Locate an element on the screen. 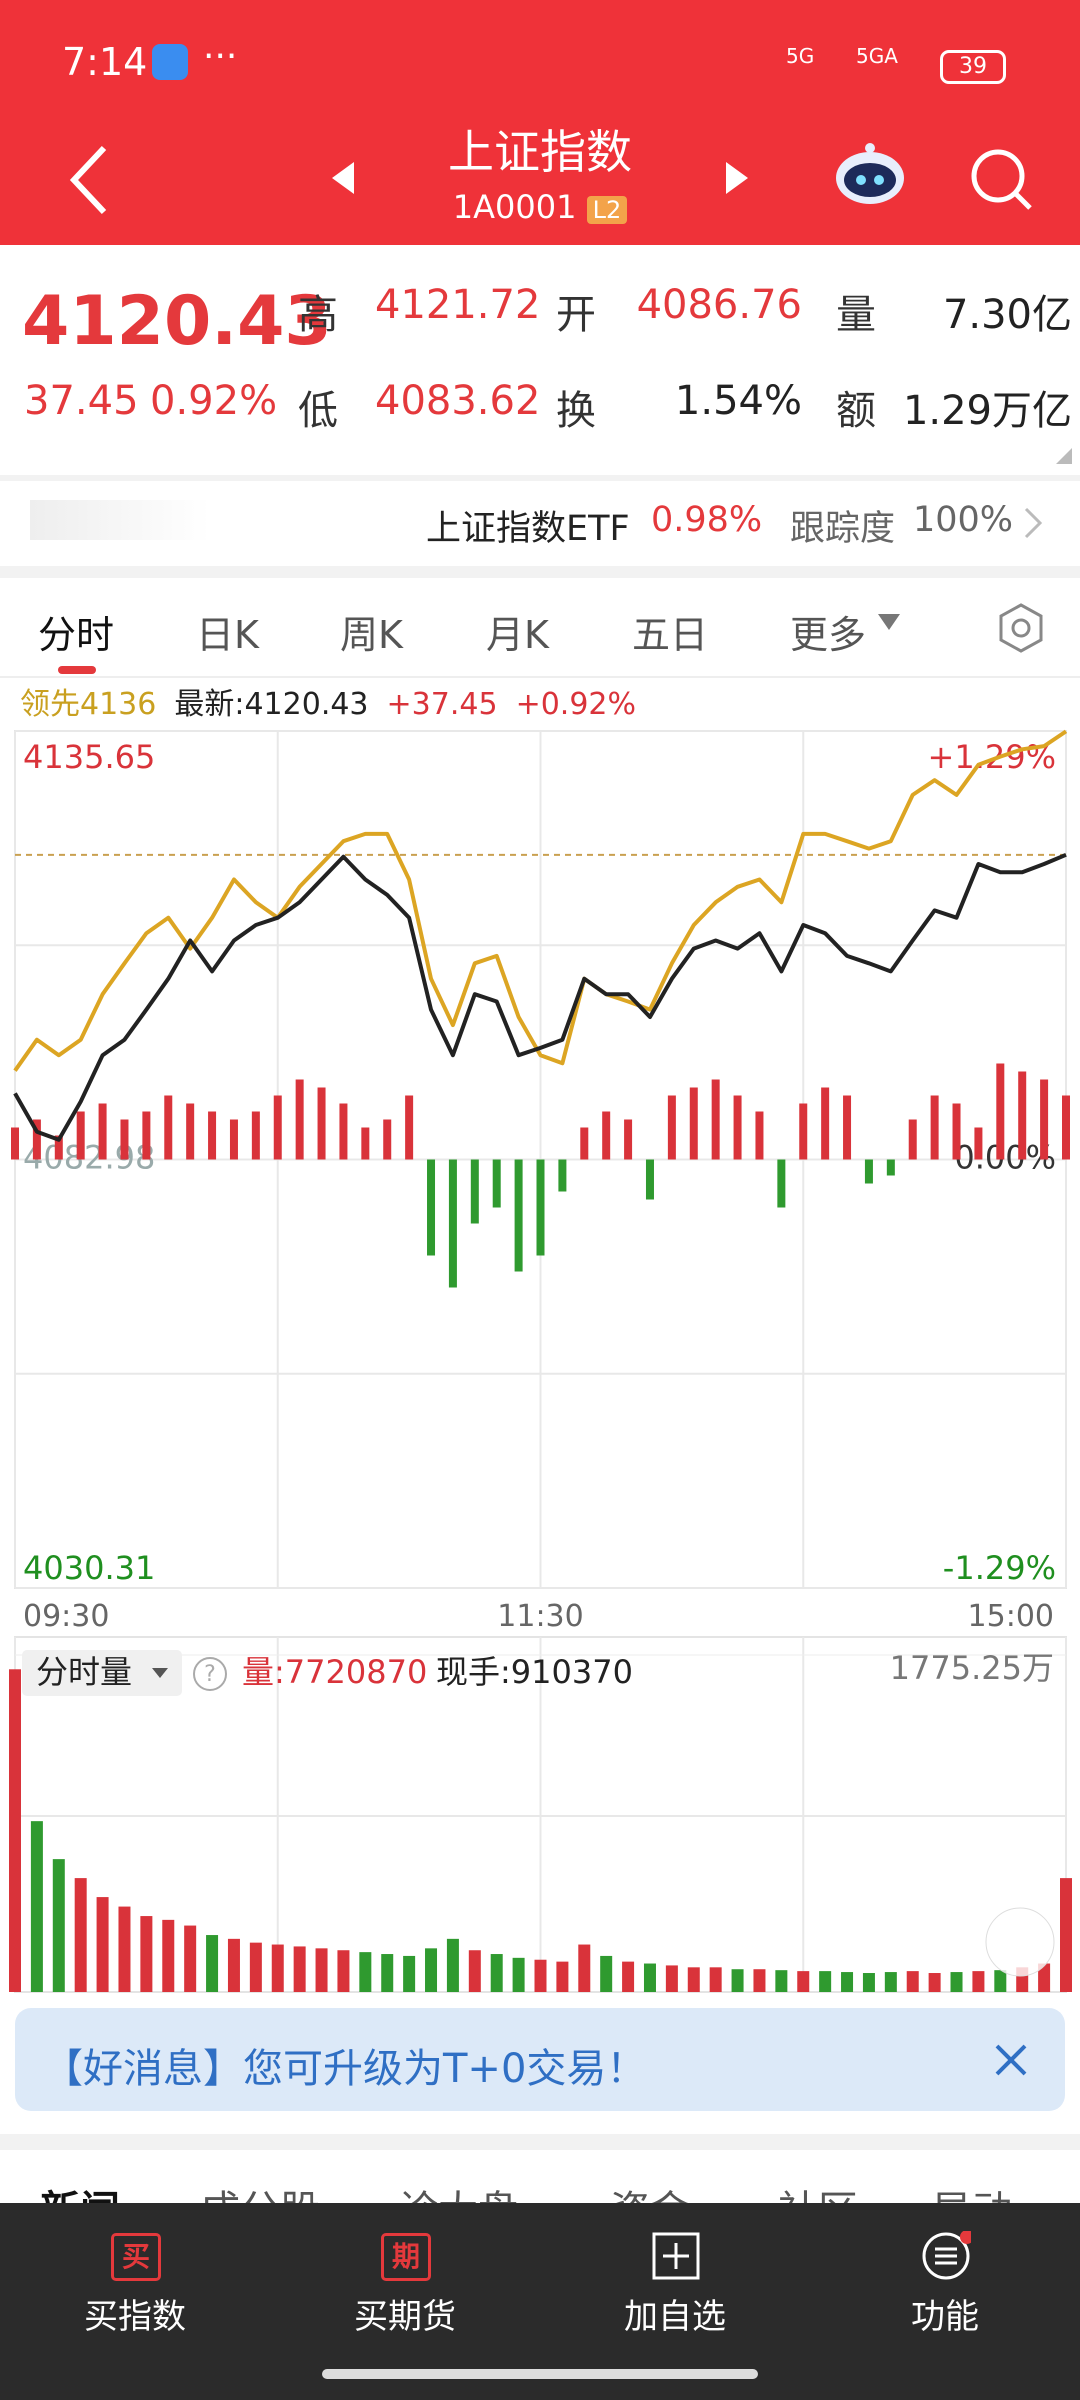 The image size is (1080, 2400). change-pct: 0.92% is located at coordinates (214, 401).